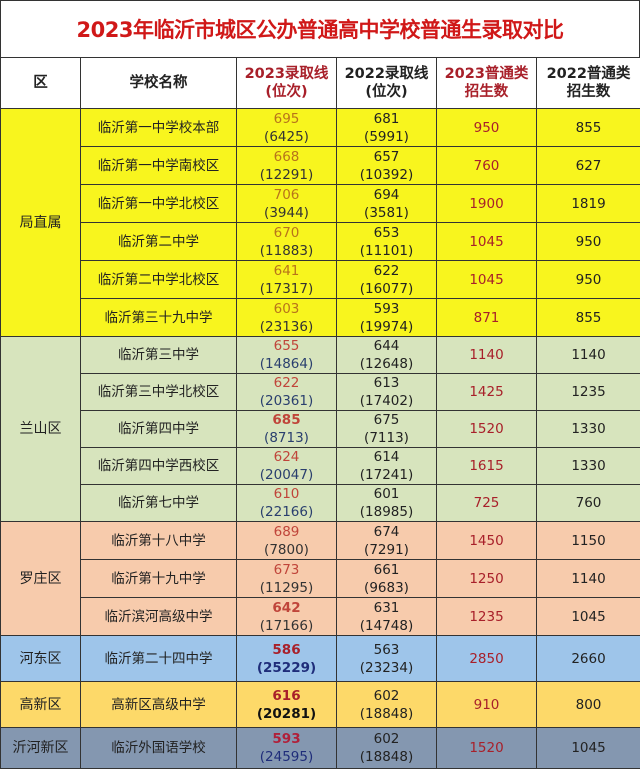  What do you see at coordinates (320, 203) in the screenshot?
I see `table-row: 临沂第一中学北校区 706 (3944) 694 (3581) 1900 1819` at bounding box center [320, 203].